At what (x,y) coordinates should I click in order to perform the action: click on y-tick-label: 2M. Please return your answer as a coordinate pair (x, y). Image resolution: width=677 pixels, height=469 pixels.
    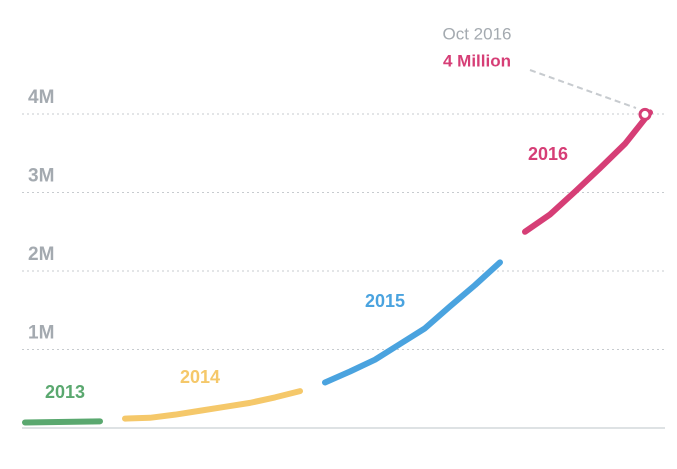
    Looking at the image, I should click on (41, 254).